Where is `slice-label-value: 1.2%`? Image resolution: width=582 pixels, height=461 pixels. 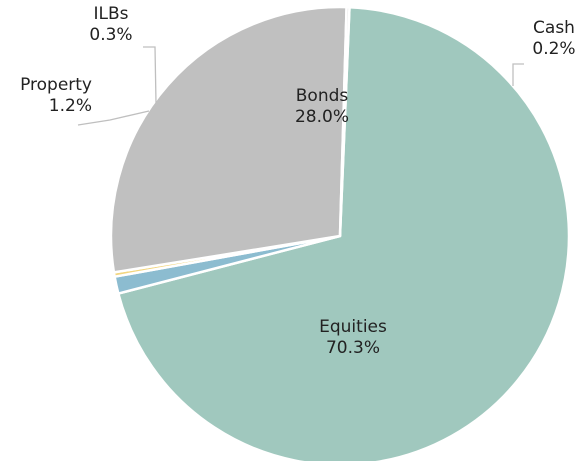
slice-label-value: 1.2% is located at coordinates (70, 106).